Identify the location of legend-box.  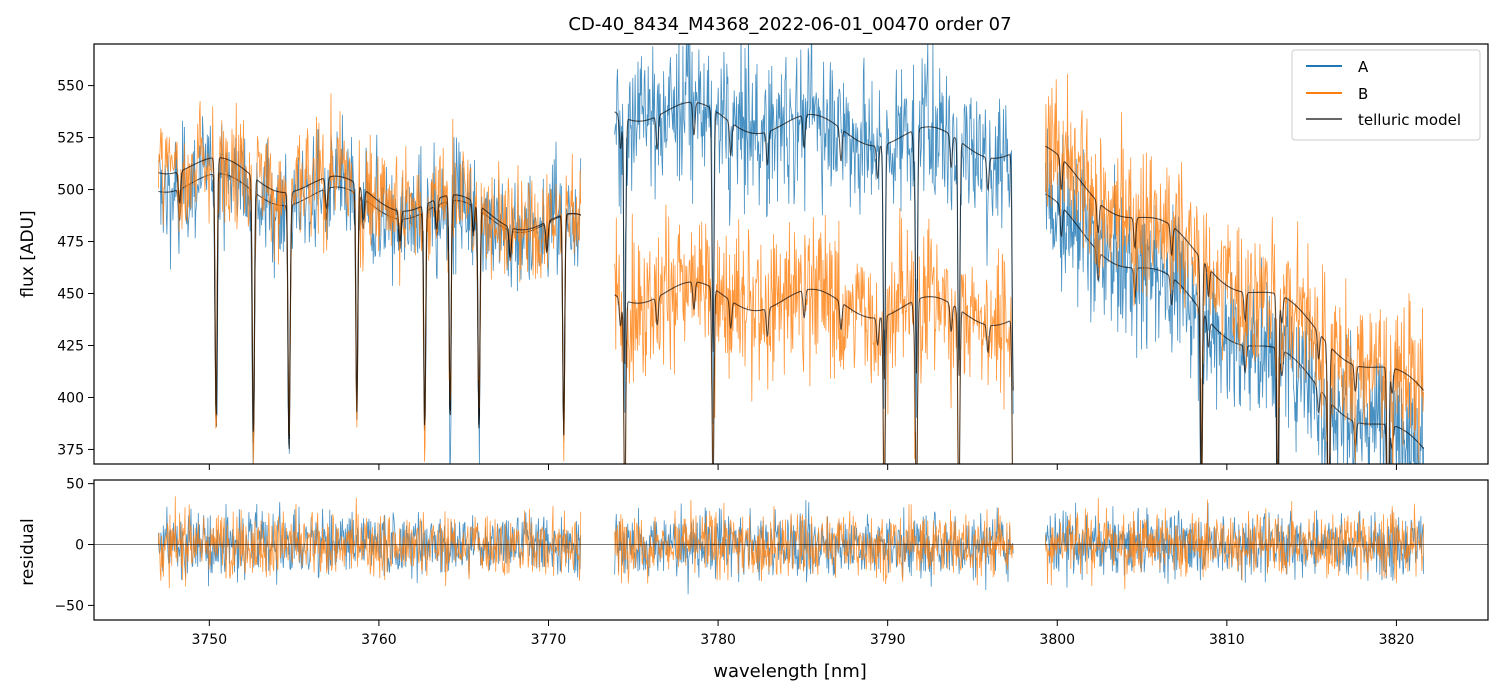
(1386, 95).